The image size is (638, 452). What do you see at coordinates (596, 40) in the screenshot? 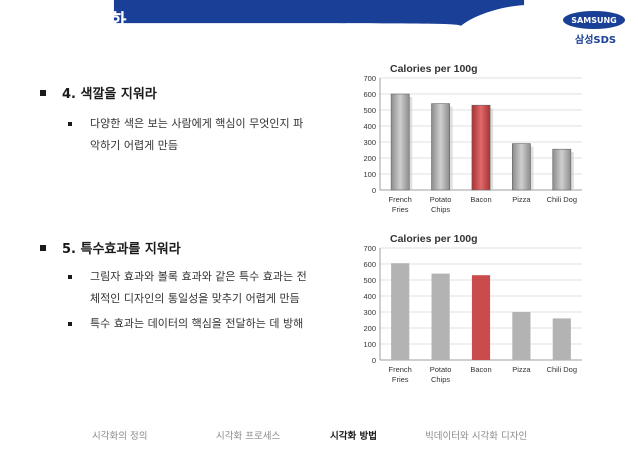
I see `samsung-sds-label: 삼성SDS` at bounding box center [596, 40].